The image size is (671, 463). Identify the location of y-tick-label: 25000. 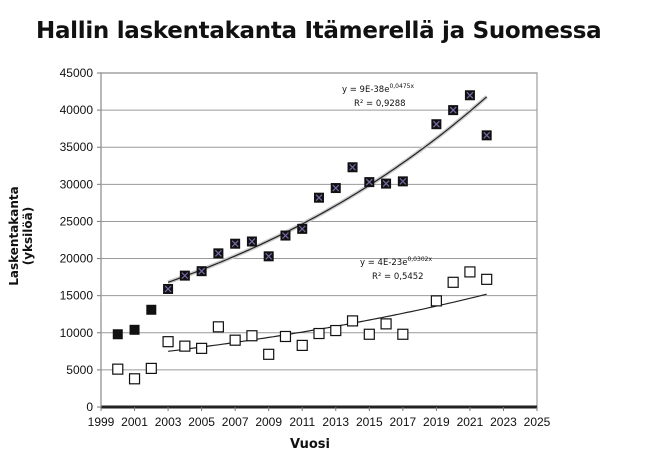
(77, 221).